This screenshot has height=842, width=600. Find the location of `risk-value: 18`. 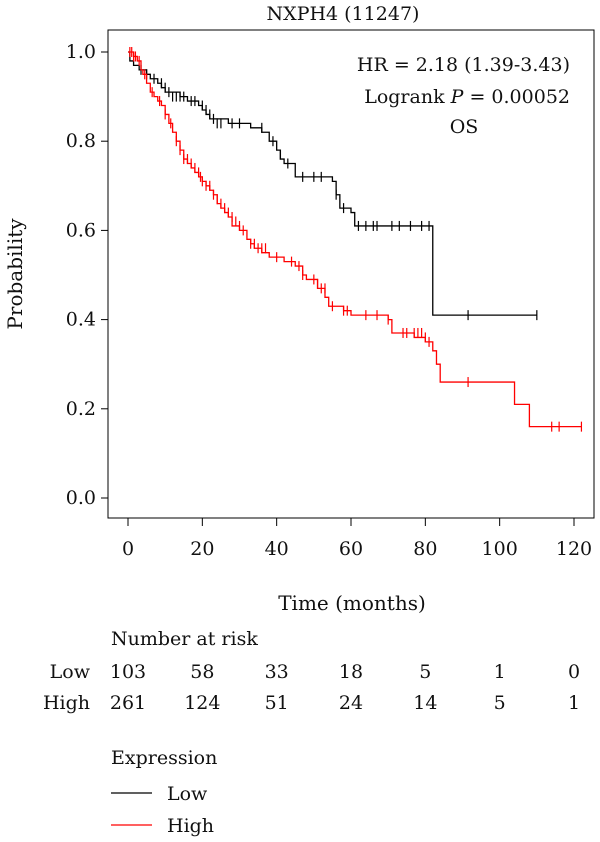

risk-value: 18 is located at coordinates (351, 672).